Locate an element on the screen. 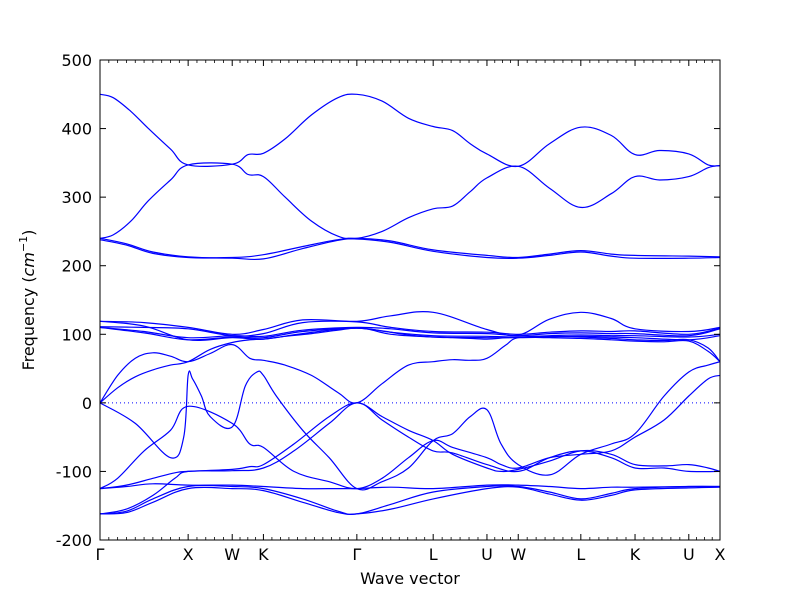 The image size is (800, 600). y-tick-label: -200 is located at coordinates (74, 540).